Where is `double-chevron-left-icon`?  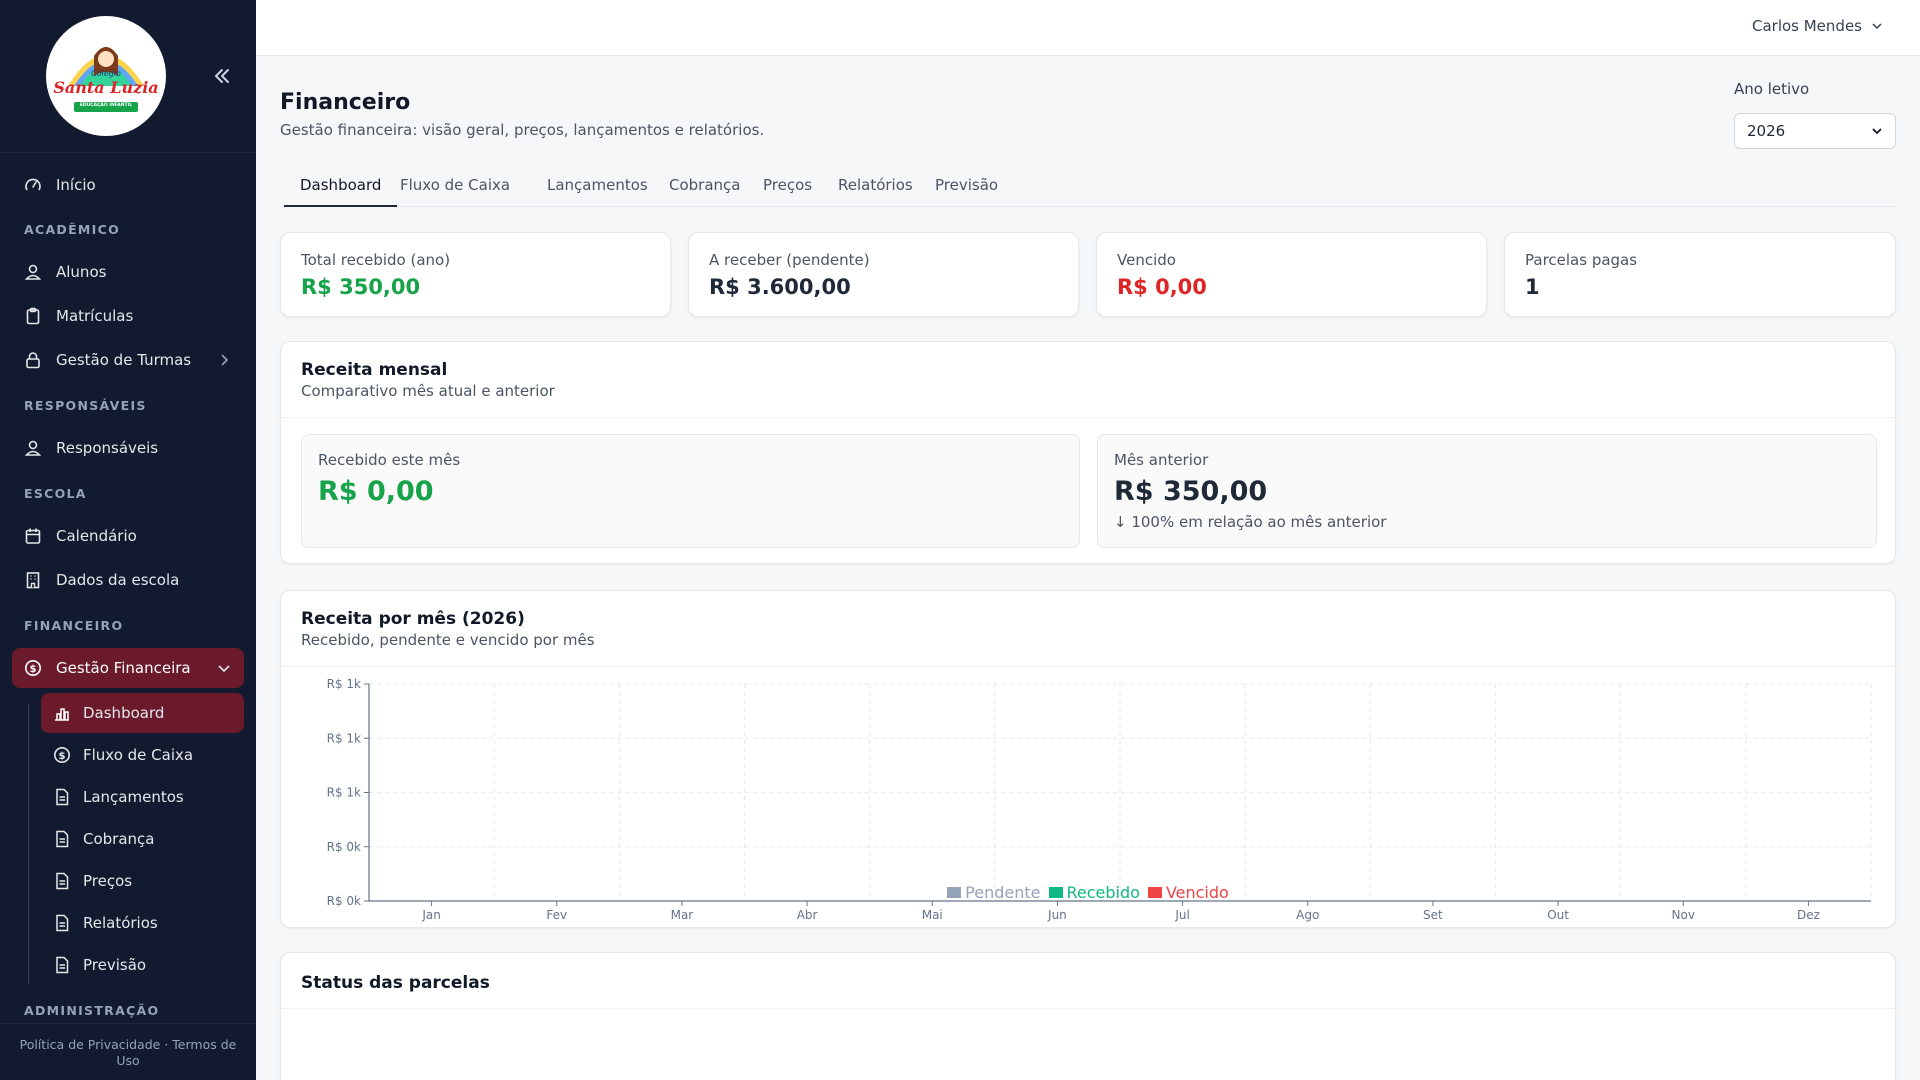
double-chevron-left-icon is located at coordinates (222, 76).